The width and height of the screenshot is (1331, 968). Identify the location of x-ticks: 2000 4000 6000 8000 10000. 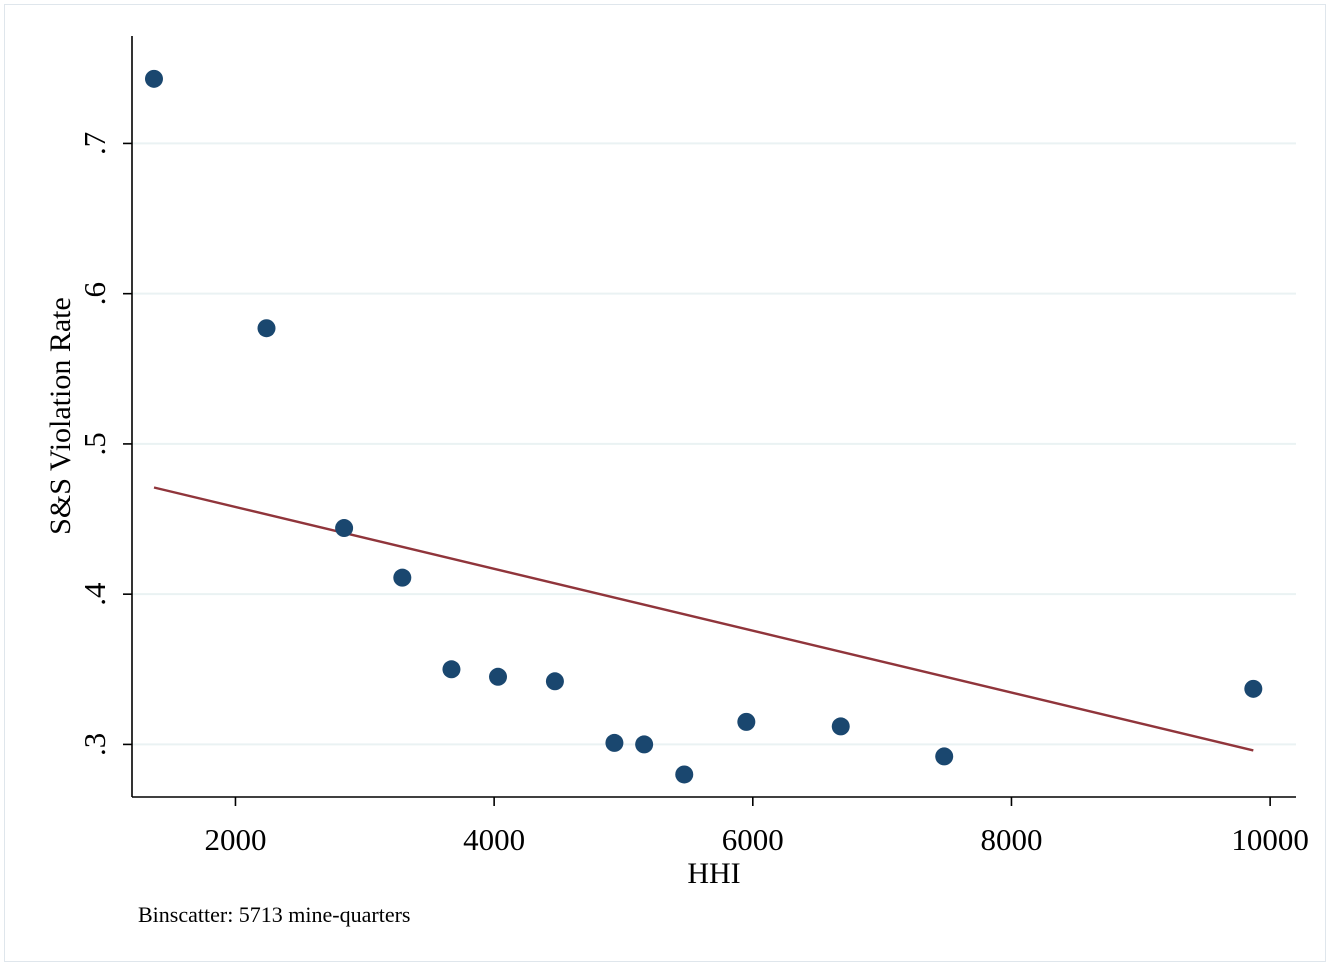
(756, 827).